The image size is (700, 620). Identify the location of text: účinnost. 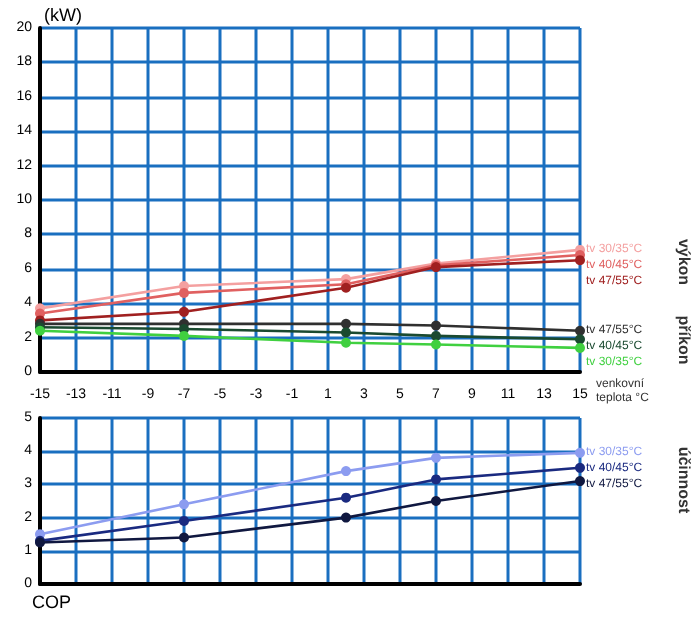
(684, 480).